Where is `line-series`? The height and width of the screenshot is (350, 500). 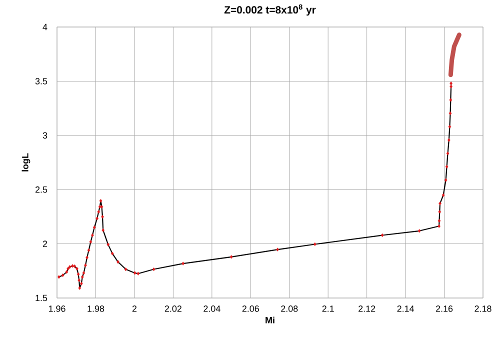
line-series is located at coordinates (455, 55).